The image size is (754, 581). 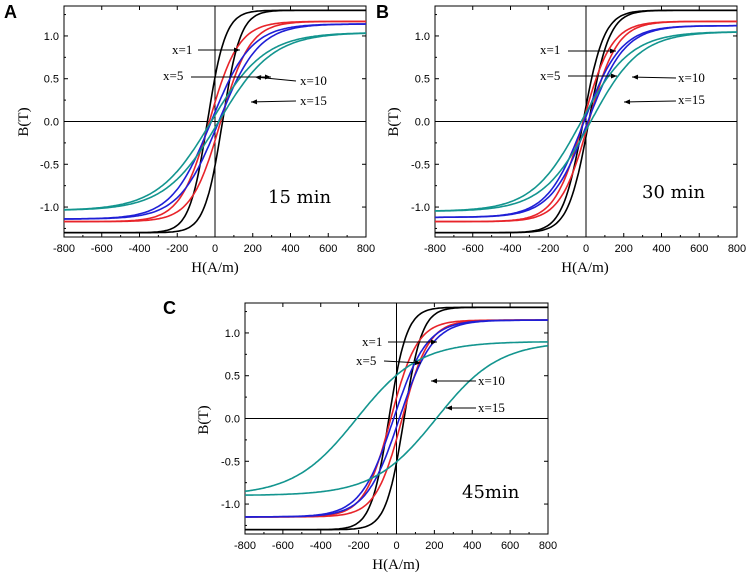 What do you see at coordinates (491, 492) in the screenshot?
I see `time-annotation: 45min` at bounding box center [491, 492].